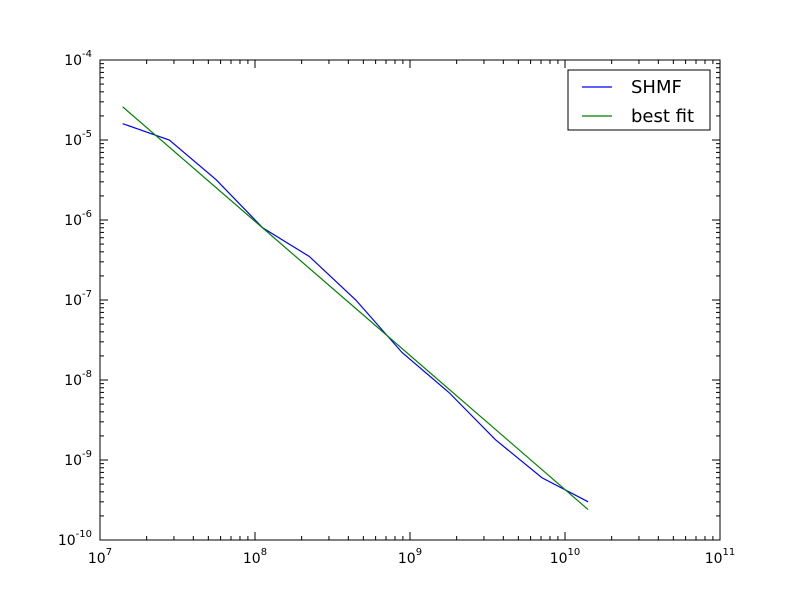  I want to click on y-tick-label: 10⁻⁵, so click(78, 139).